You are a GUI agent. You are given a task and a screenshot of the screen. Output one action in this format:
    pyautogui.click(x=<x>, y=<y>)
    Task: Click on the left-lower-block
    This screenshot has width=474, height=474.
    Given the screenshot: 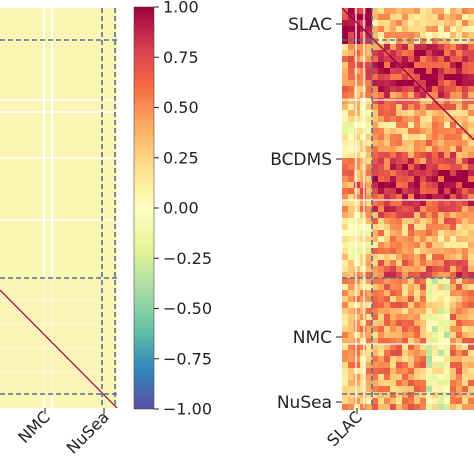 What is the action you would take?
    pyautogui.click(x=52, y=337)
    